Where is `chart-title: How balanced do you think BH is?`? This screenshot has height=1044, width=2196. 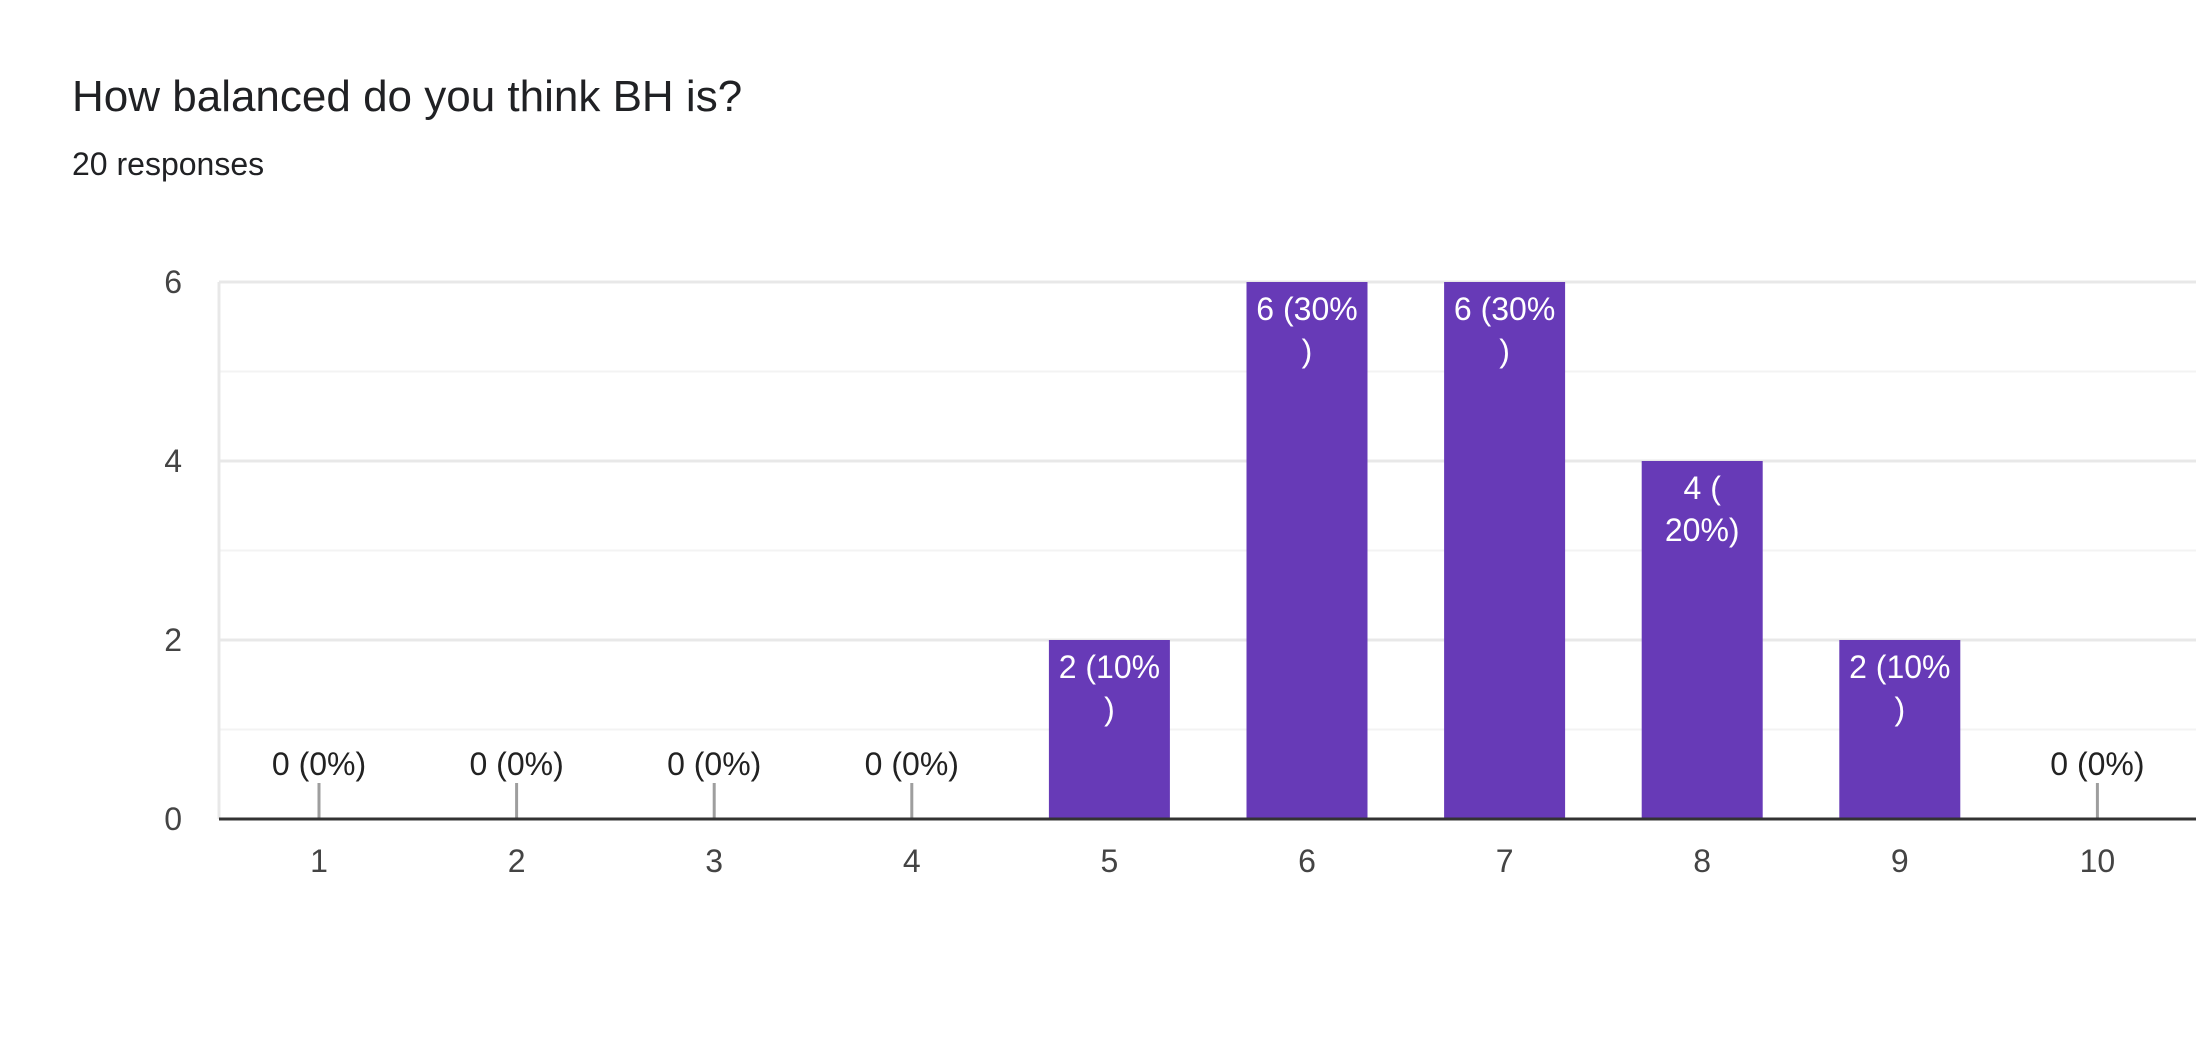 chart-title: How balanced do you think BH is? is located at coordinates (407, 96).